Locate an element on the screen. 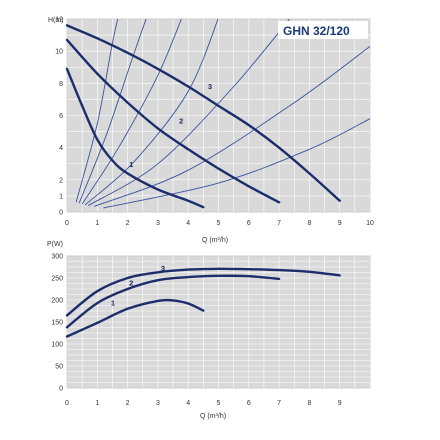 This screenshot has width=440, height=440. y-tick-label: 4 is located at coordinates (61, 148).